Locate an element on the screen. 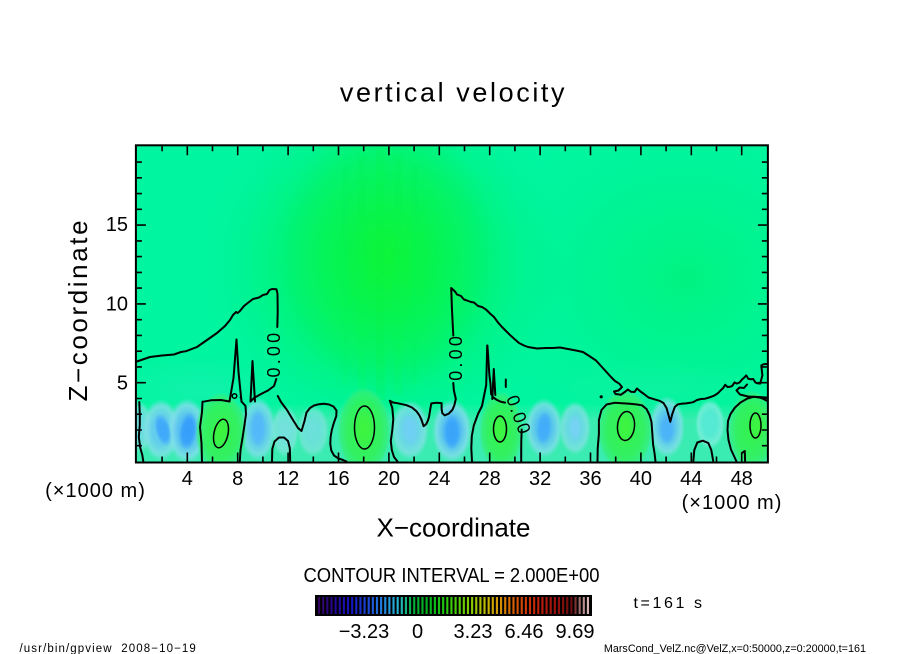  svg-text: 40 is located at coordinates (641, 479).